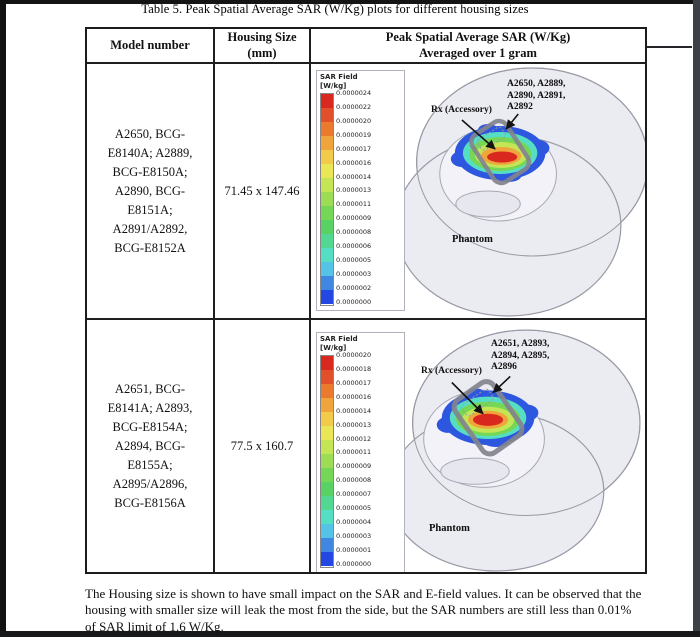  What do you see at coordinates (504, 367) in the screenshot?
I see `device-label-line: A2896` at bounding box center [504, 367].